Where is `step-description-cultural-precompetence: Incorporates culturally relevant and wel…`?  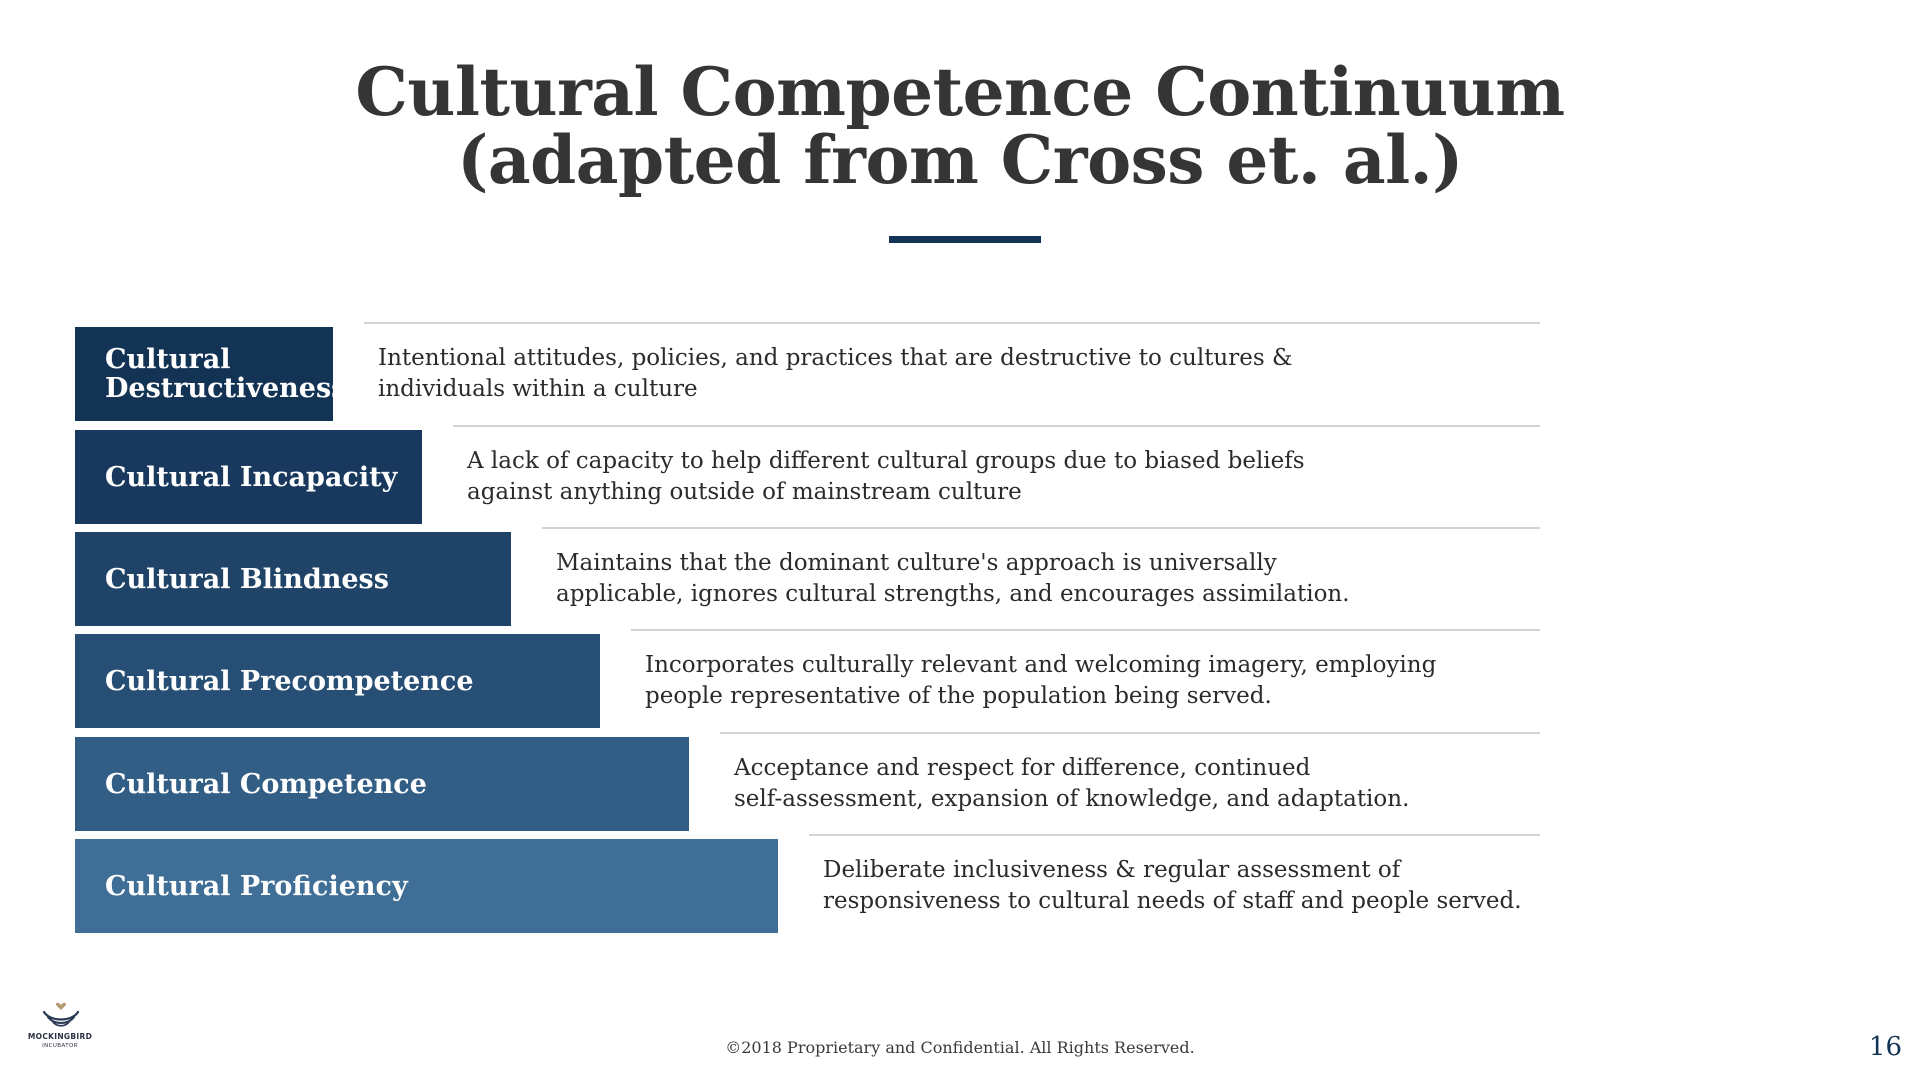 step-description-cultural-precompetence: Incorporates culturally relevant and wel… is located at coordinates (1040, 681).